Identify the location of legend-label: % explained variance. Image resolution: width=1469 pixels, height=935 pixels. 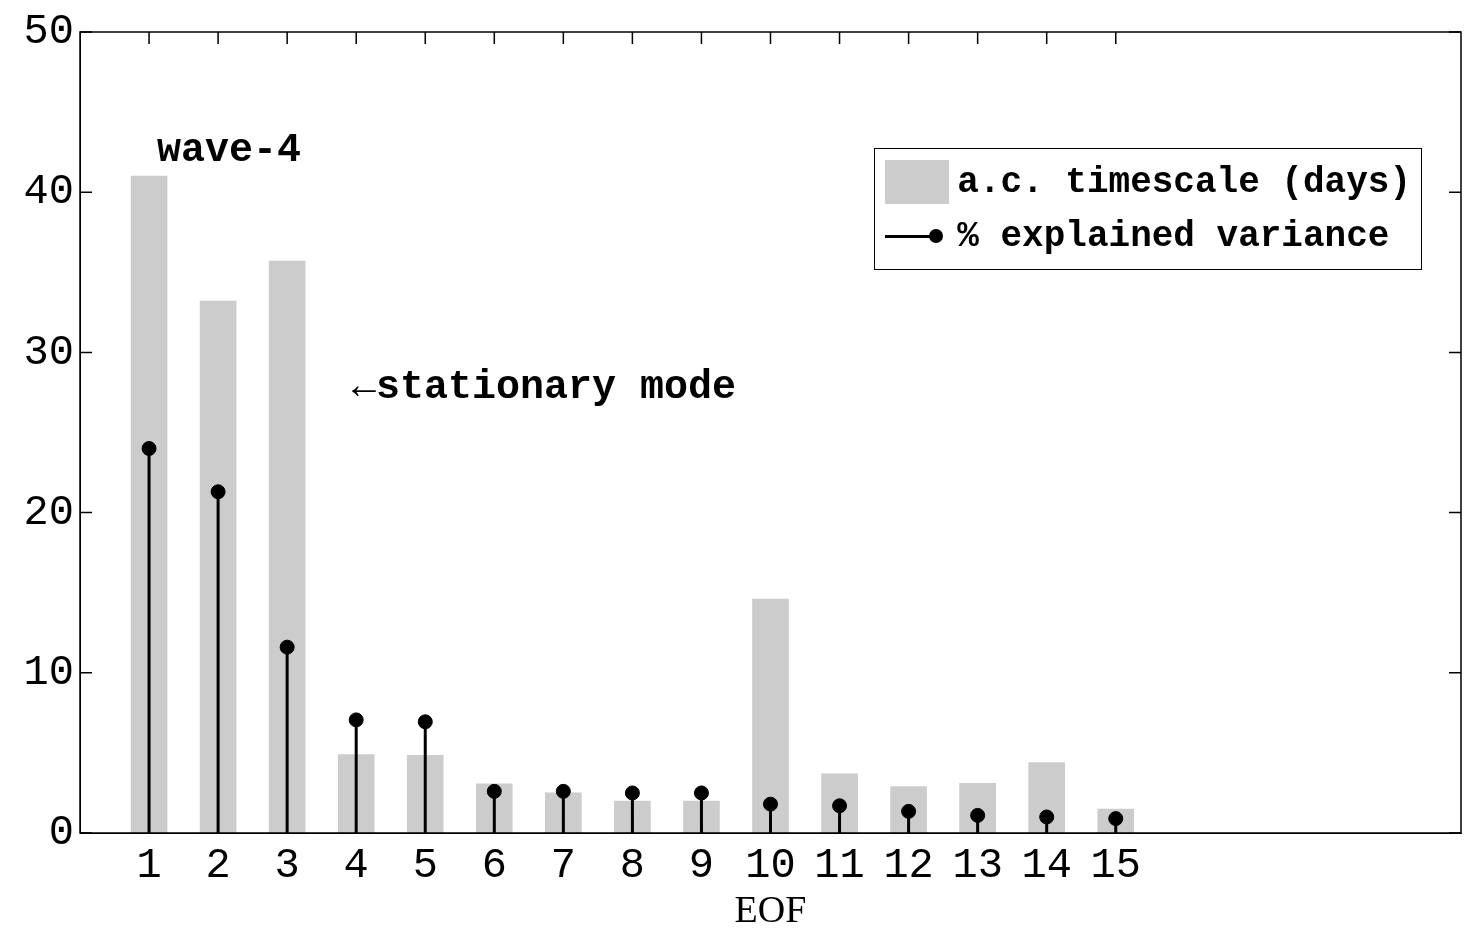
(1173, 236).